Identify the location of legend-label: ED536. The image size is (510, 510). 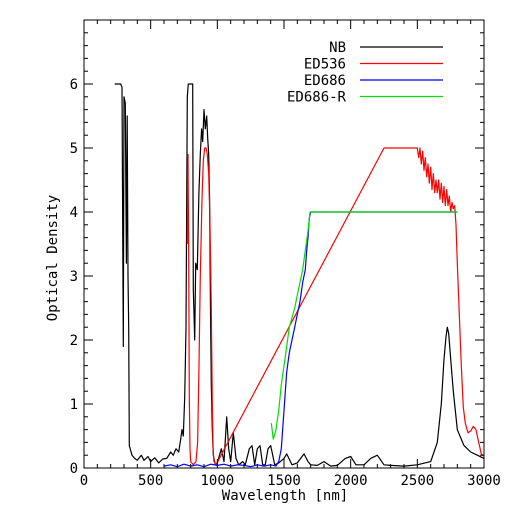
(325, 65).